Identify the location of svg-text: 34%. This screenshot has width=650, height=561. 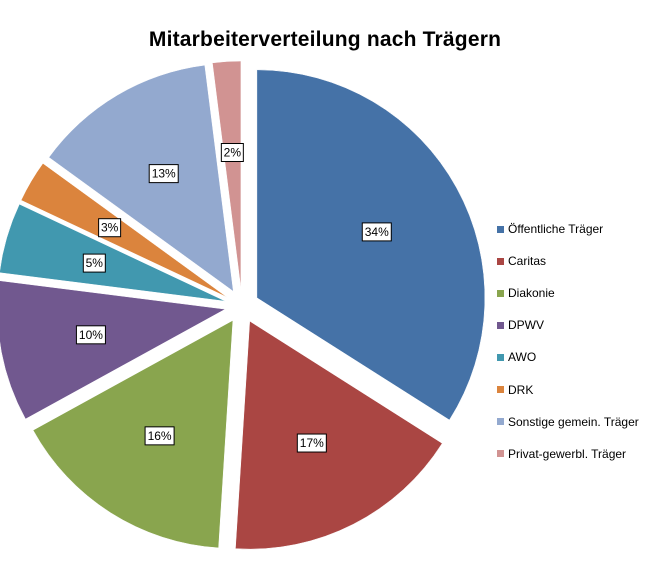
(377, 232).